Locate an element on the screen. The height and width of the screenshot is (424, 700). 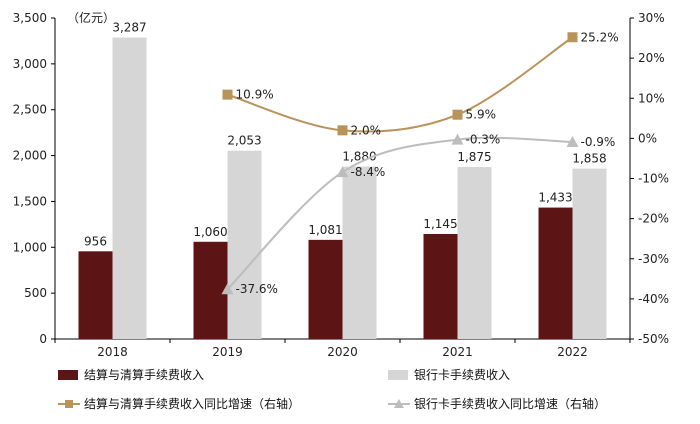
left-tick-label: 3,000 is located at coordinates (30, 64).